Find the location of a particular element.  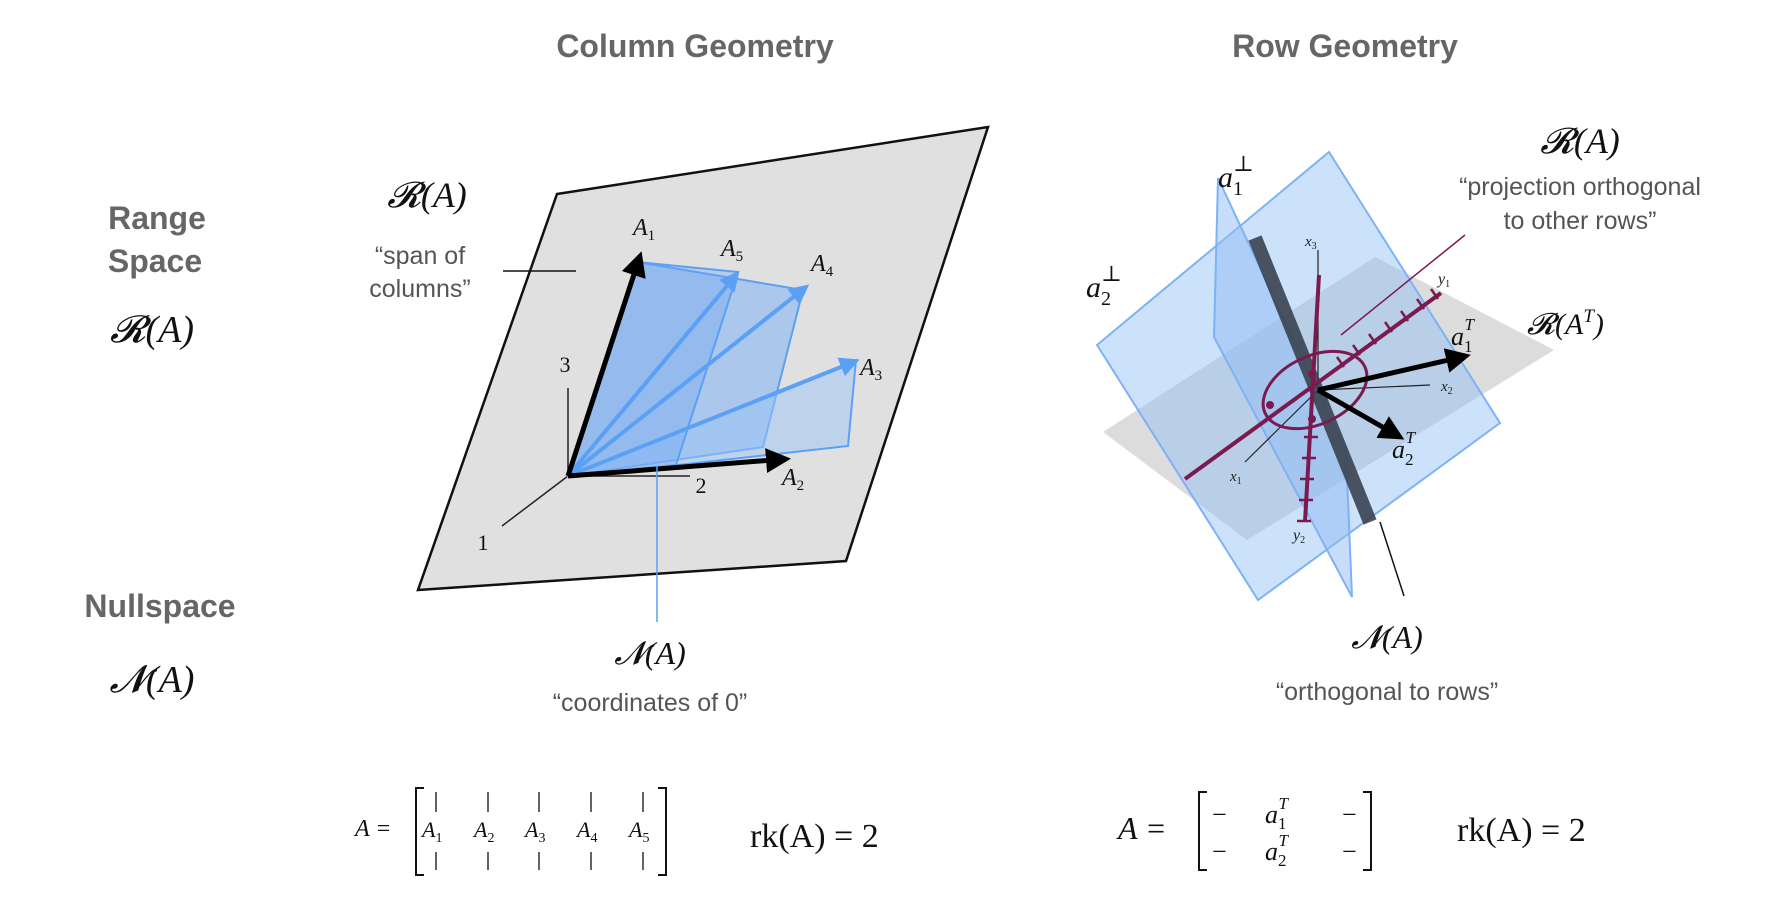

row1-entry: a1T is located at coordinates (1277, 813).